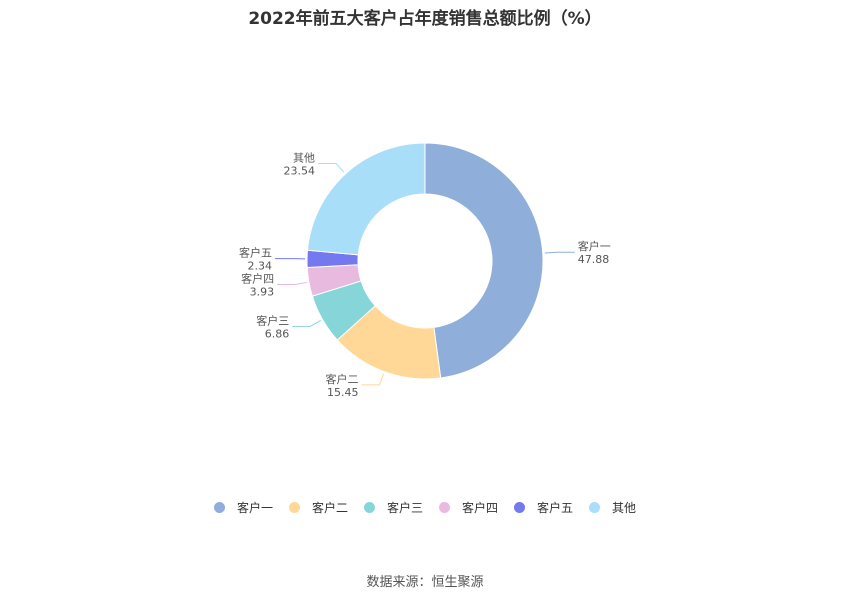 This screenshot has width=850, height=600. Describe the element at coordinates (555, 508) in the screenshot. I see `legend-label: 客户五` at that location.